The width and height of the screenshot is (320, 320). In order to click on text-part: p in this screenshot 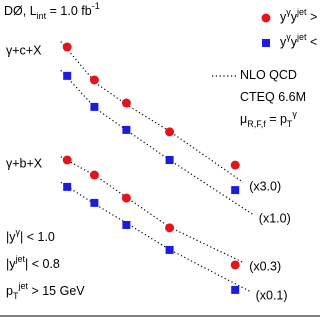, I will do `click(9, 291)`.